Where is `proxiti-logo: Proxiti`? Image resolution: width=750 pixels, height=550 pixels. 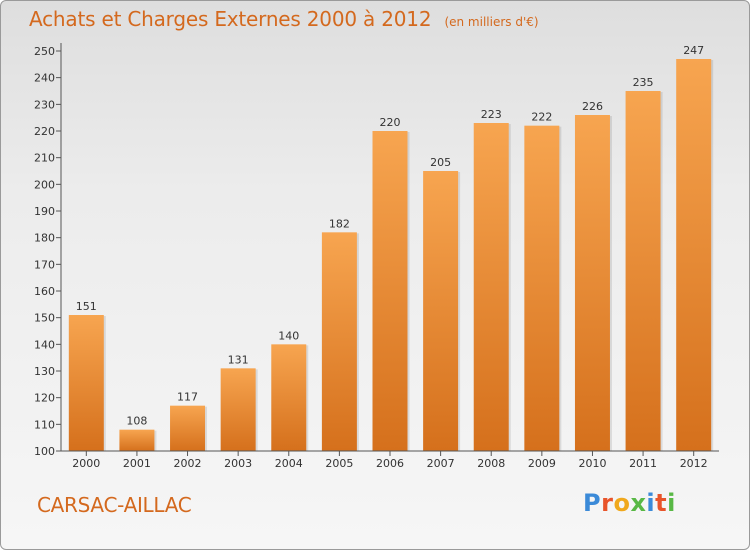 proxiti-logo: Proxiti is located at coordinates (629, 503).